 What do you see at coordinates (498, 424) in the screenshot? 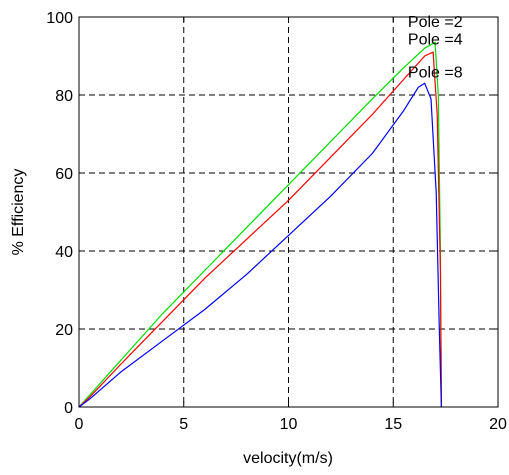
I see `x-tick-label: 20` at bounding box center [498, 424].